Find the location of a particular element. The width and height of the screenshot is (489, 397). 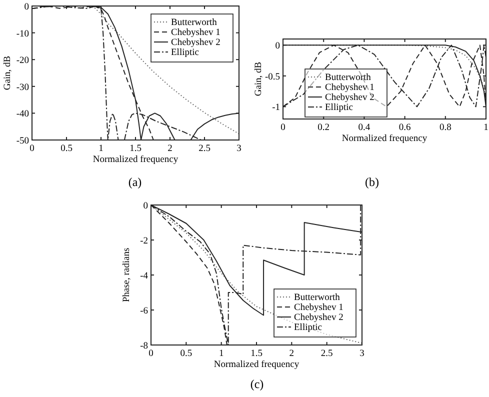

y-axis-title: Phase, radians is located at coordinates (127, 275).